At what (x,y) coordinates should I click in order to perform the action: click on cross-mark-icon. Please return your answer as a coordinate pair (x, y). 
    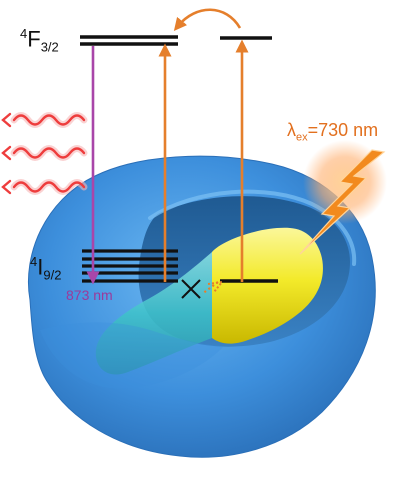
    Looking at the image, I should click on (191, 289).